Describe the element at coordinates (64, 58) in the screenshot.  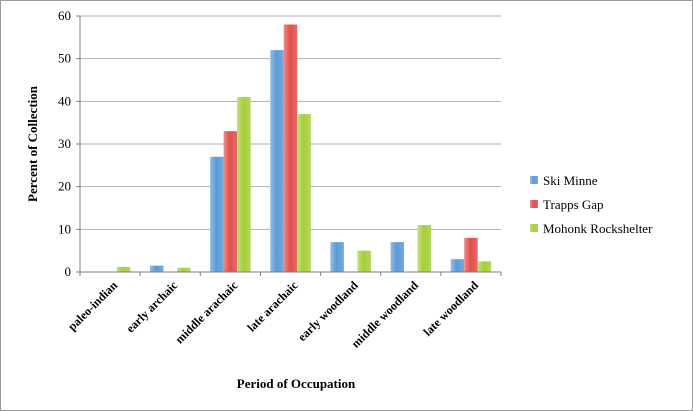
I see `y-tick-label: 50` at that location.